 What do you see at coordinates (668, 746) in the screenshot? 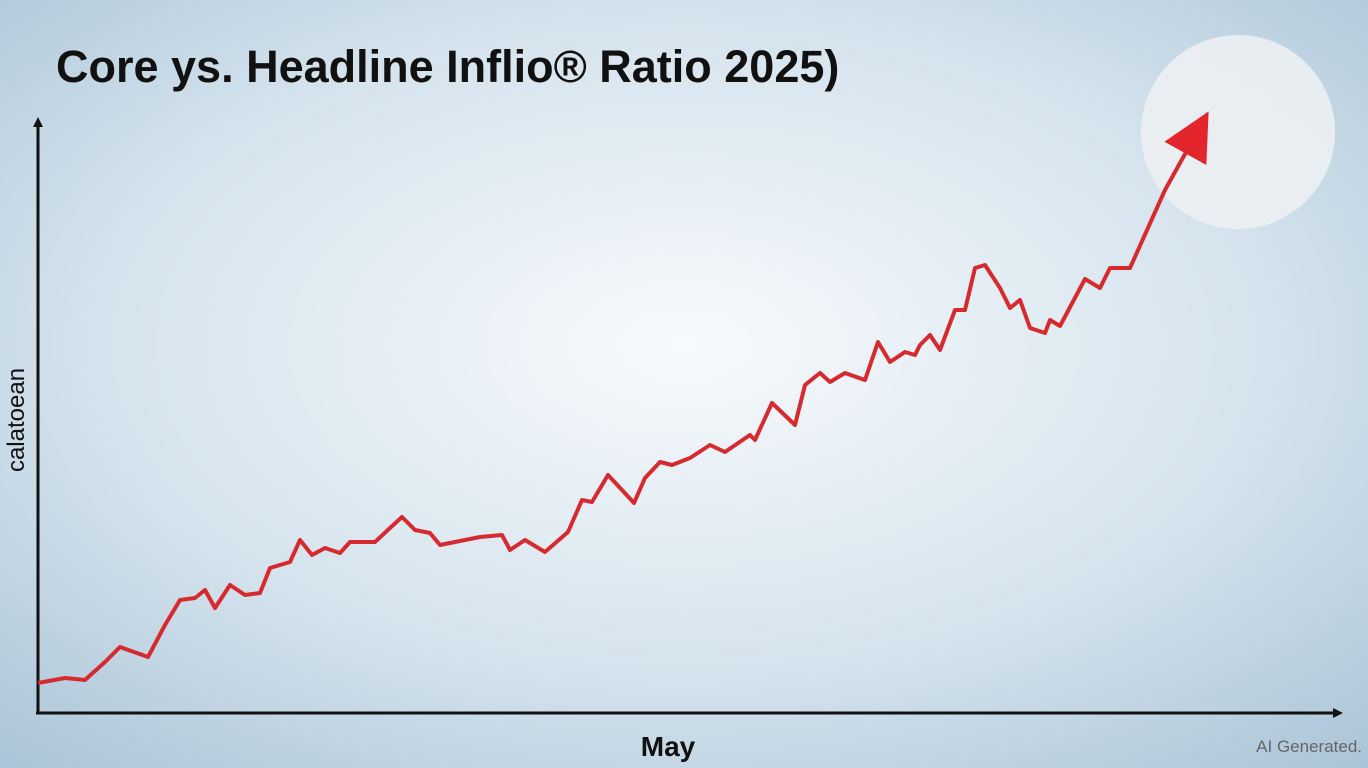
I see `x-axis-label: May` at bounding box center [668, 746].